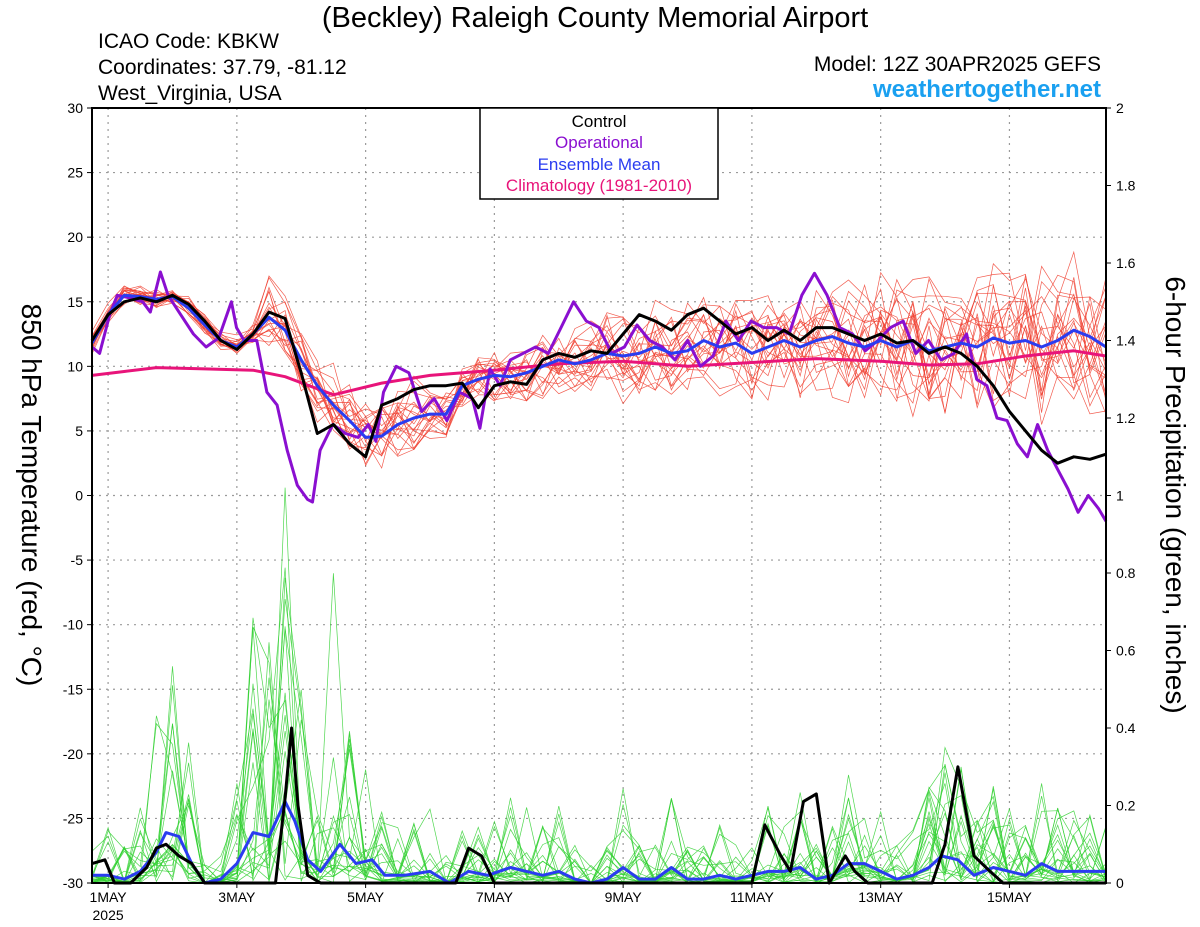 The height and width of the screenshot is (927, 1200). Describe the element at coordinates (75, 366) in the screenshot. I see `left-tick-label: 10` at that location.